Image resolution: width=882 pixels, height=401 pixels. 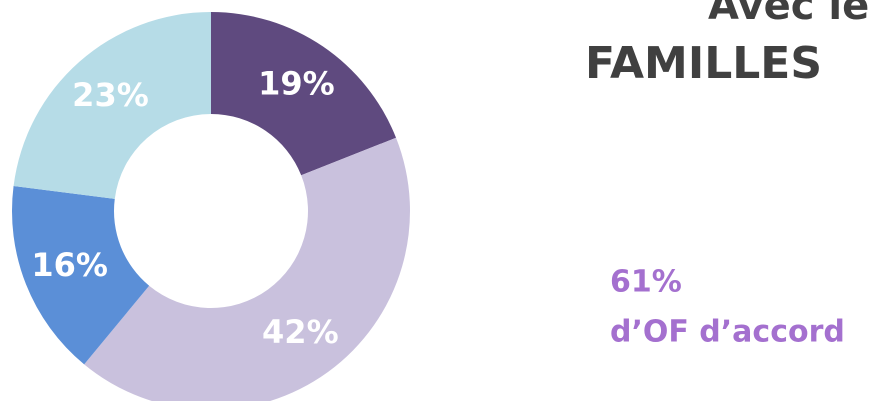 I want to click on annotation: d’OF d’accord, so click(x=727, y=332).